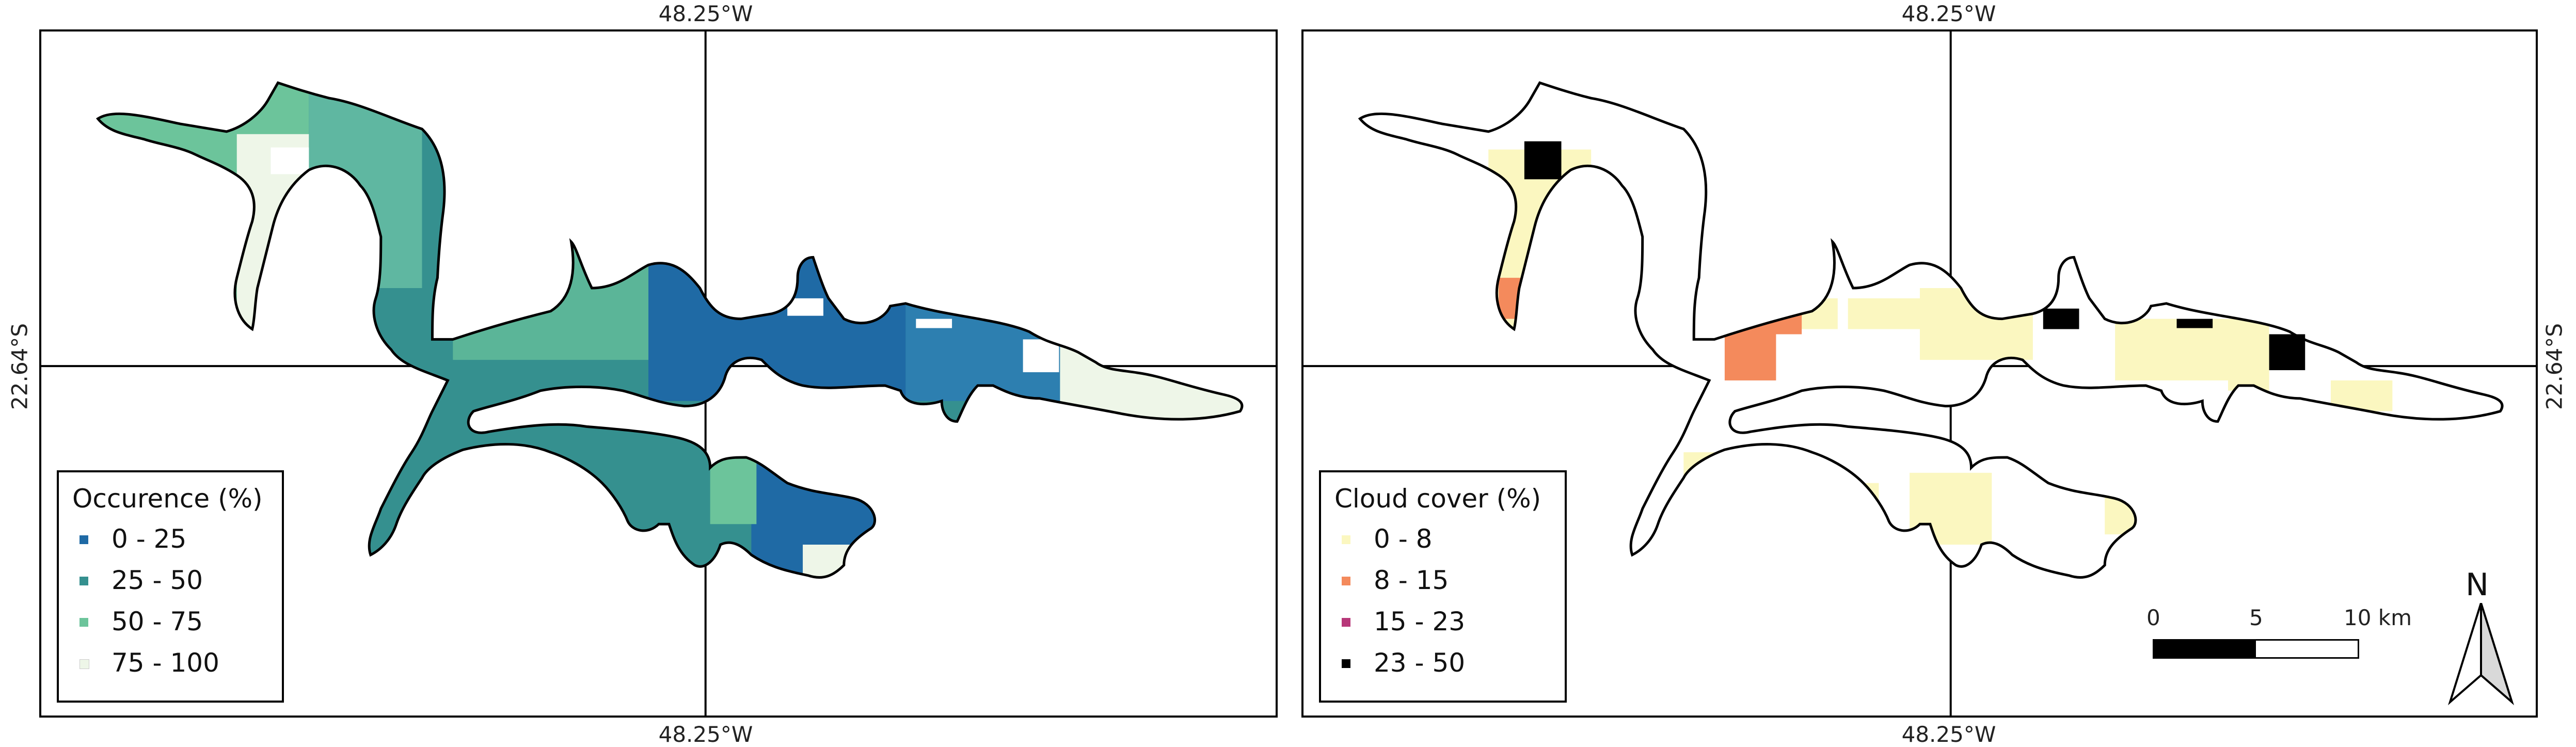 Image resolution: width=2576 pixels, height=747 pixels. Describe the element at coordinates (149, 539) in the screenshot. I see `legend-label: 0 - 25` at that location.